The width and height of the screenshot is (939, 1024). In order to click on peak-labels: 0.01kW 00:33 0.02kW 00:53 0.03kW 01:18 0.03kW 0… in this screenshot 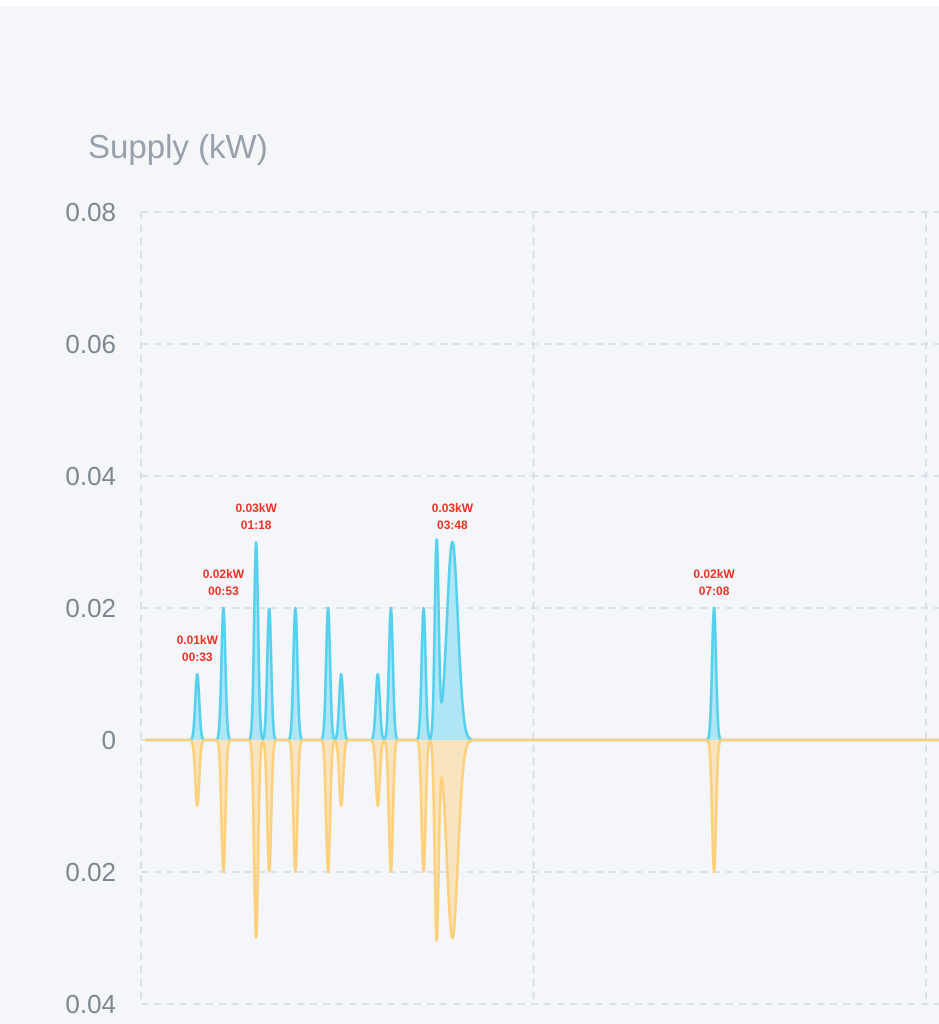, I will do `click(456, 582)`.